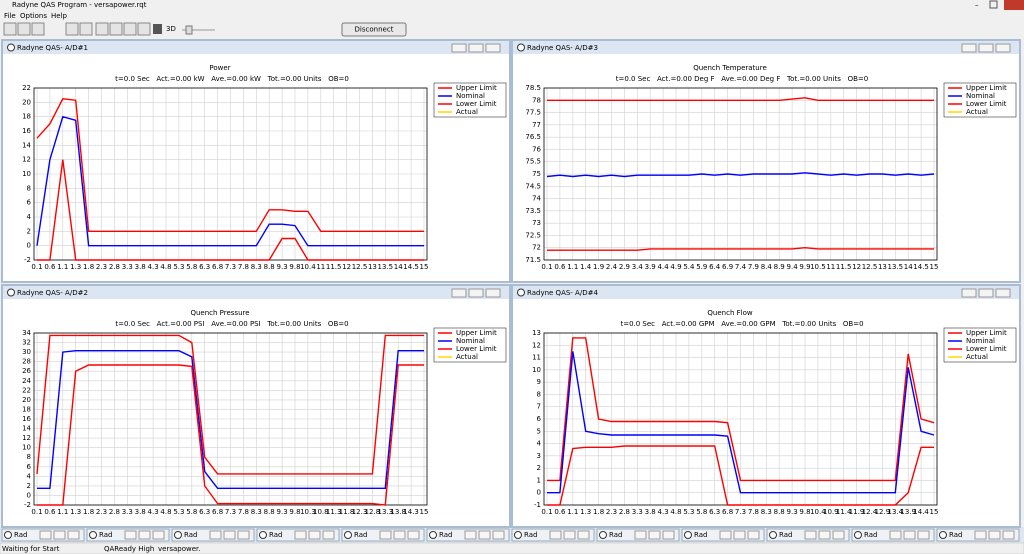 This screenshot has height=554, width=1024. What do you see at coordinates (10, 16) in the screenshot?
I see `menu-file: File` at bounding box center [10, 16].